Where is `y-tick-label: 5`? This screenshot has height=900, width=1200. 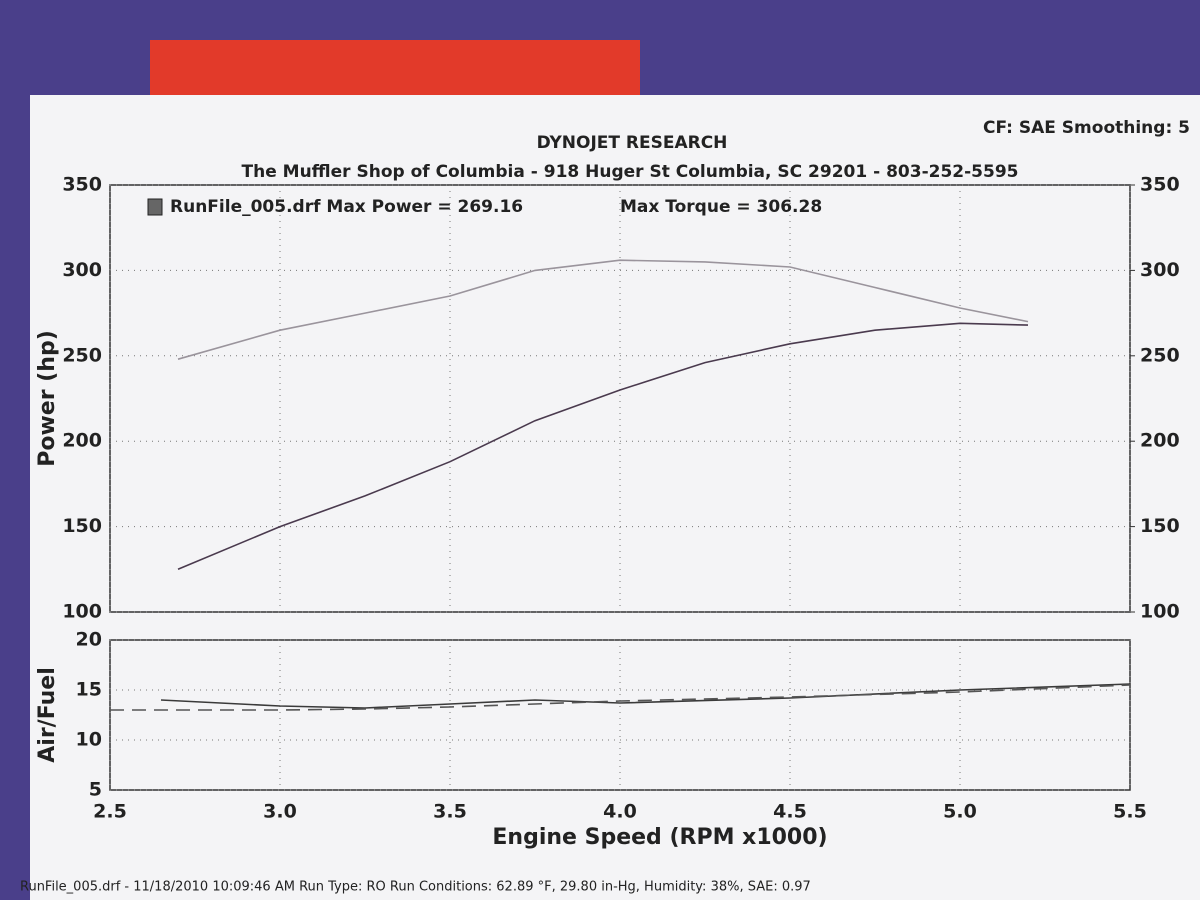
y-tick-label: 5 is located at coordinates (95, 790).